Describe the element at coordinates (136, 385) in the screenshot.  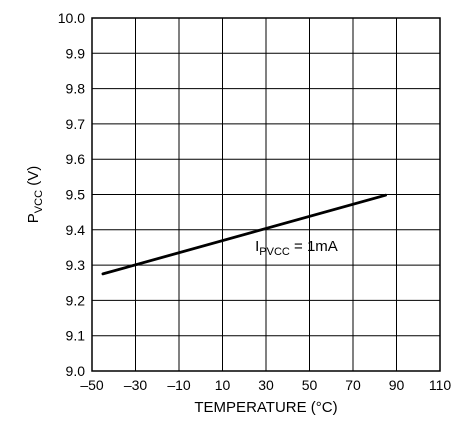
I see `x-tick-label: –30` at that location.